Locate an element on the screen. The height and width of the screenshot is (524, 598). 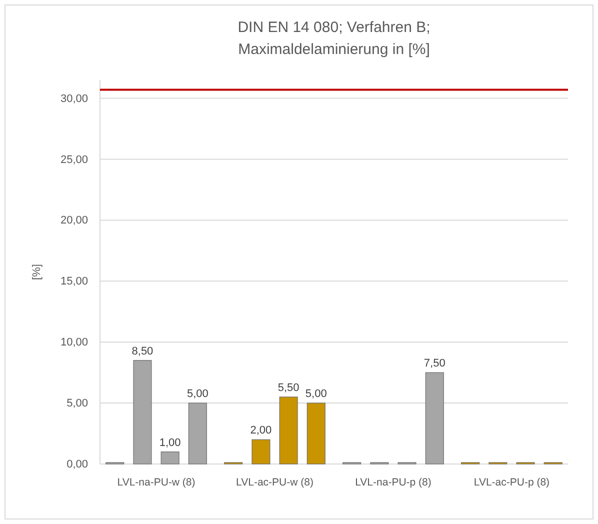
data-label: 2,00 is located at coordinates (261, 430).